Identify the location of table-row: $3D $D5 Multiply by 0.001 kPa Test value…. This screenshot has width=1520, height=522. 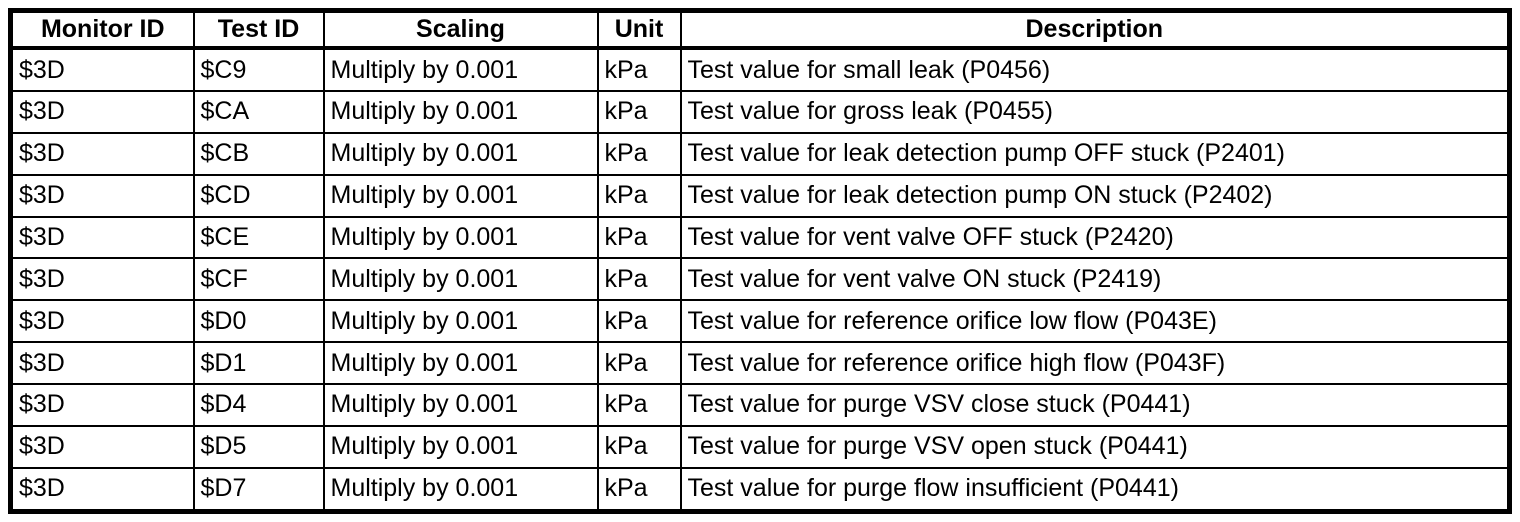
(760, 446).